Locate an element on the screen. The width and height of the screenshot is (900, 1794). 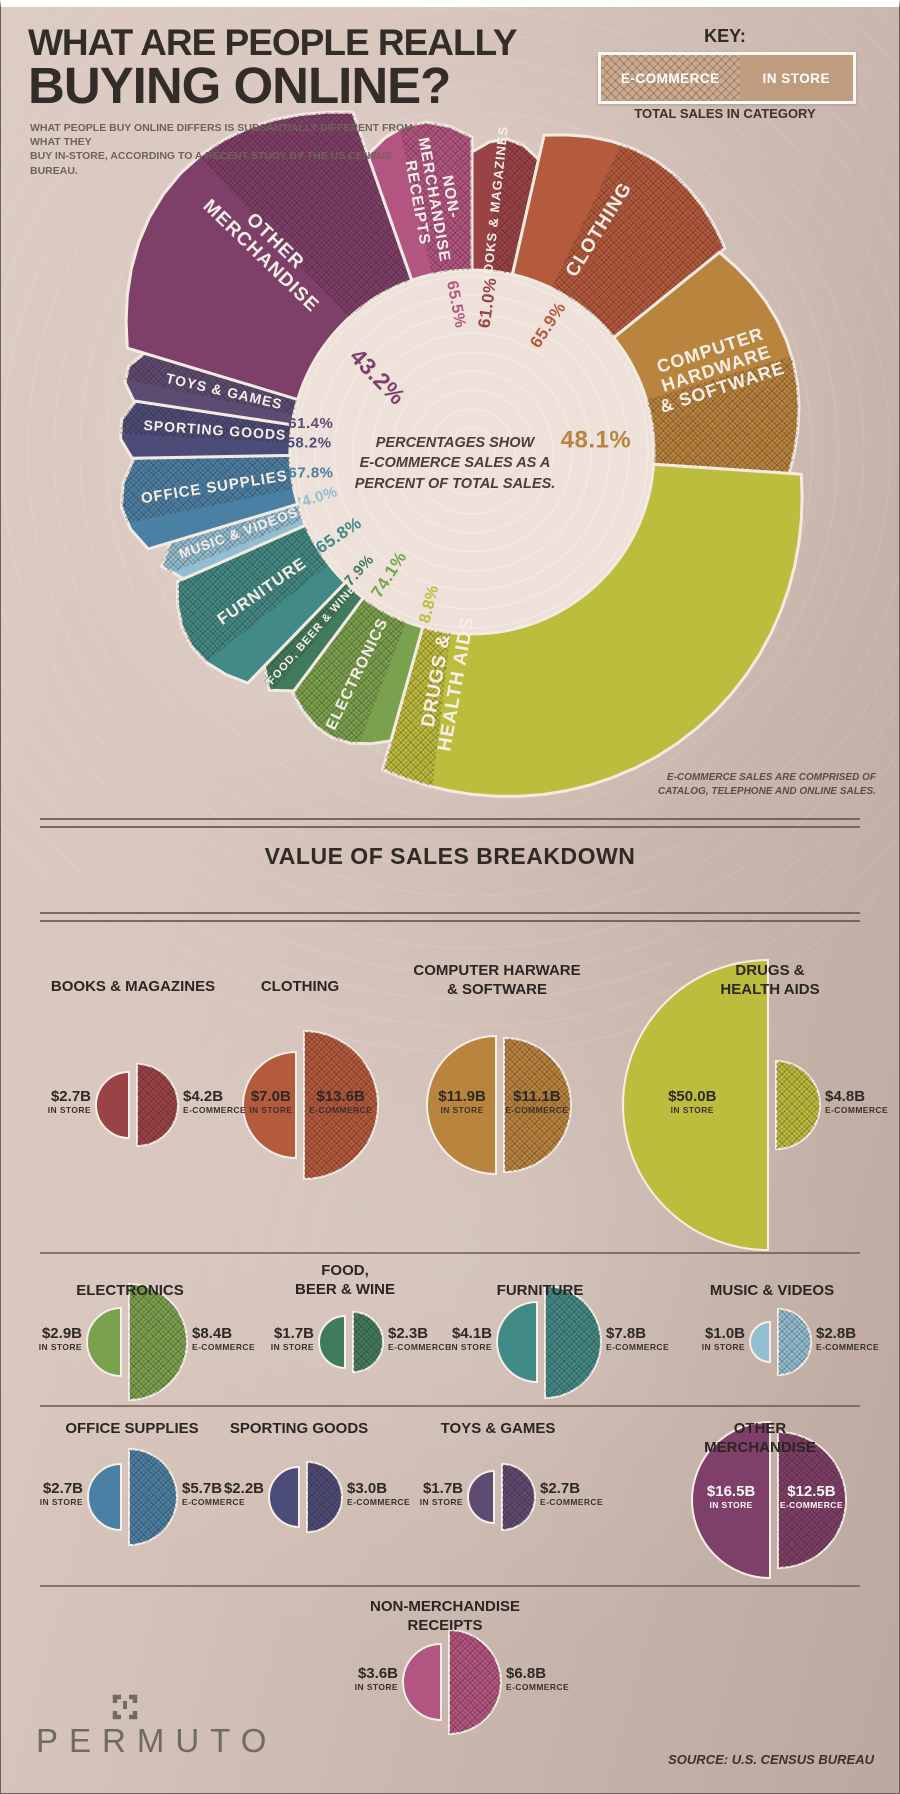
donut-segment-food-beer-wine-ecommerce-hatch is located at coordinates (310, 637).